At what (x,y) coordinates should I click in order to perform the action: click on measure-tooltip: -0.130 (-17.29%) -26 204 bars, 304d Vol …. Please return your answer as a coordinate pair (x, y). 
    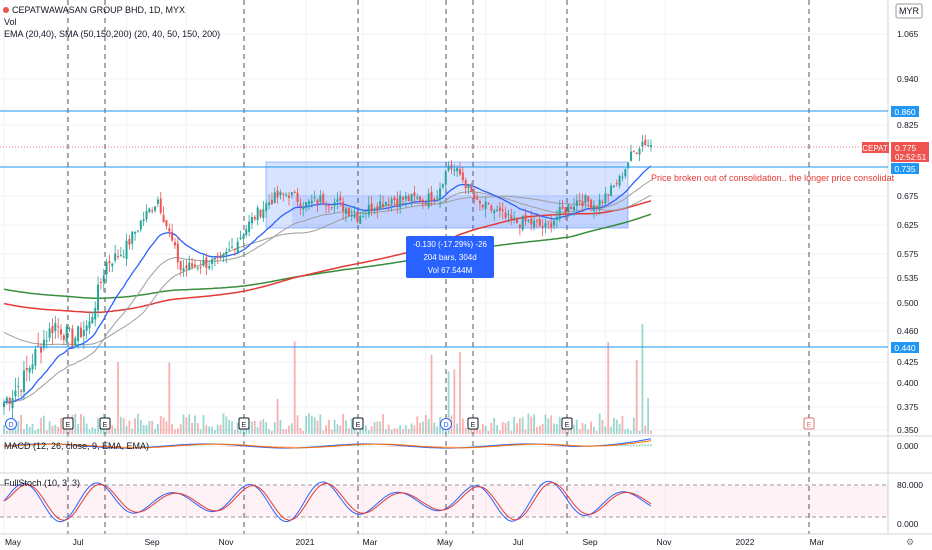
    Looking at the image, I should click on (450, 257).